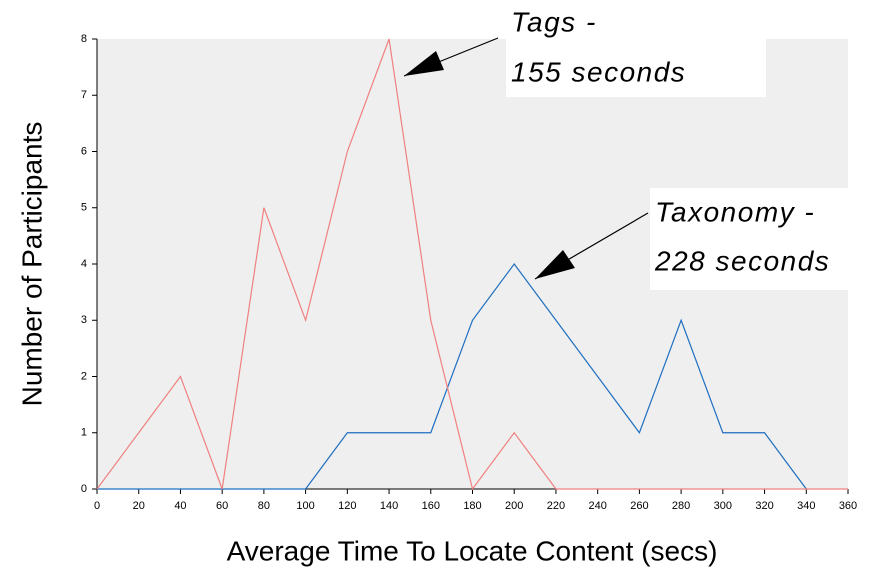 The height and width of the screenshot is (578, 877). I want to click on x-tick-label: 120, so click(347, 506).